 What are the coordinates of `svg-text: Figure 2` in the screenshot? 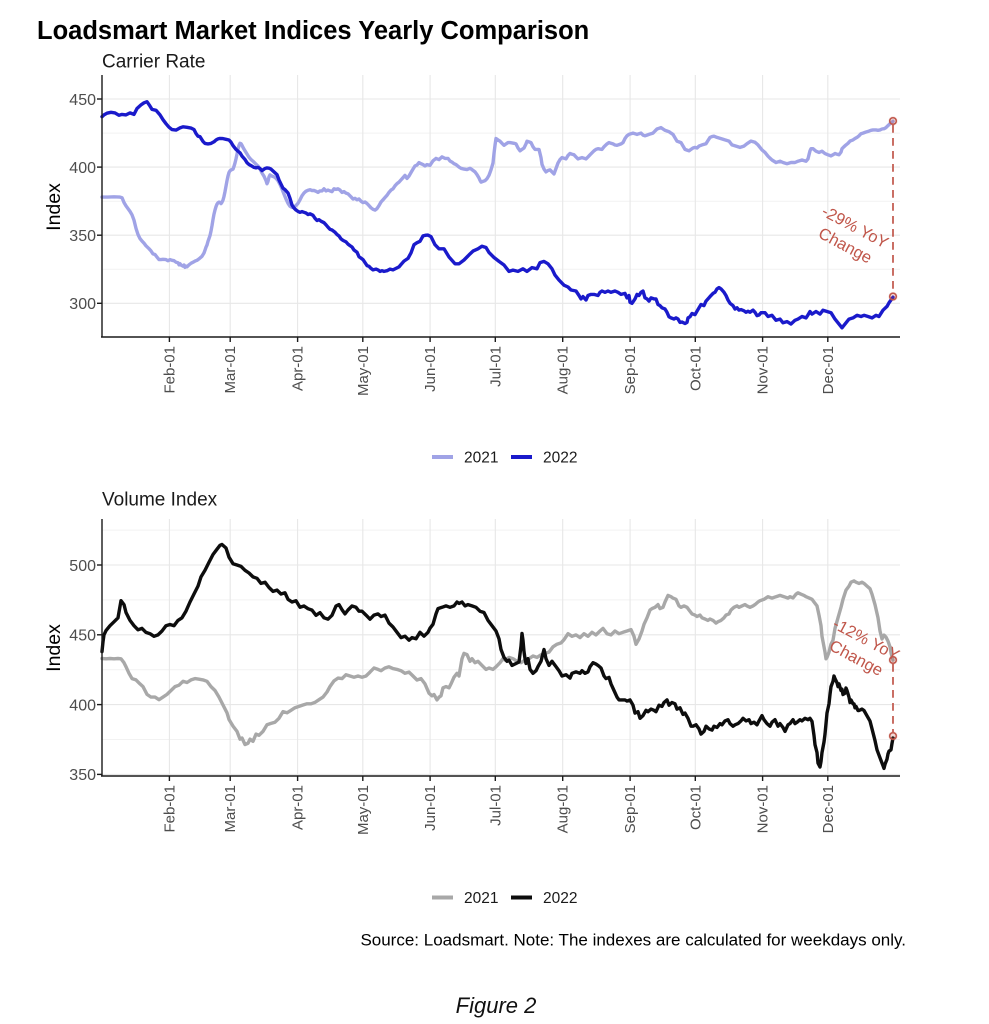 It's located at (496, 1005).